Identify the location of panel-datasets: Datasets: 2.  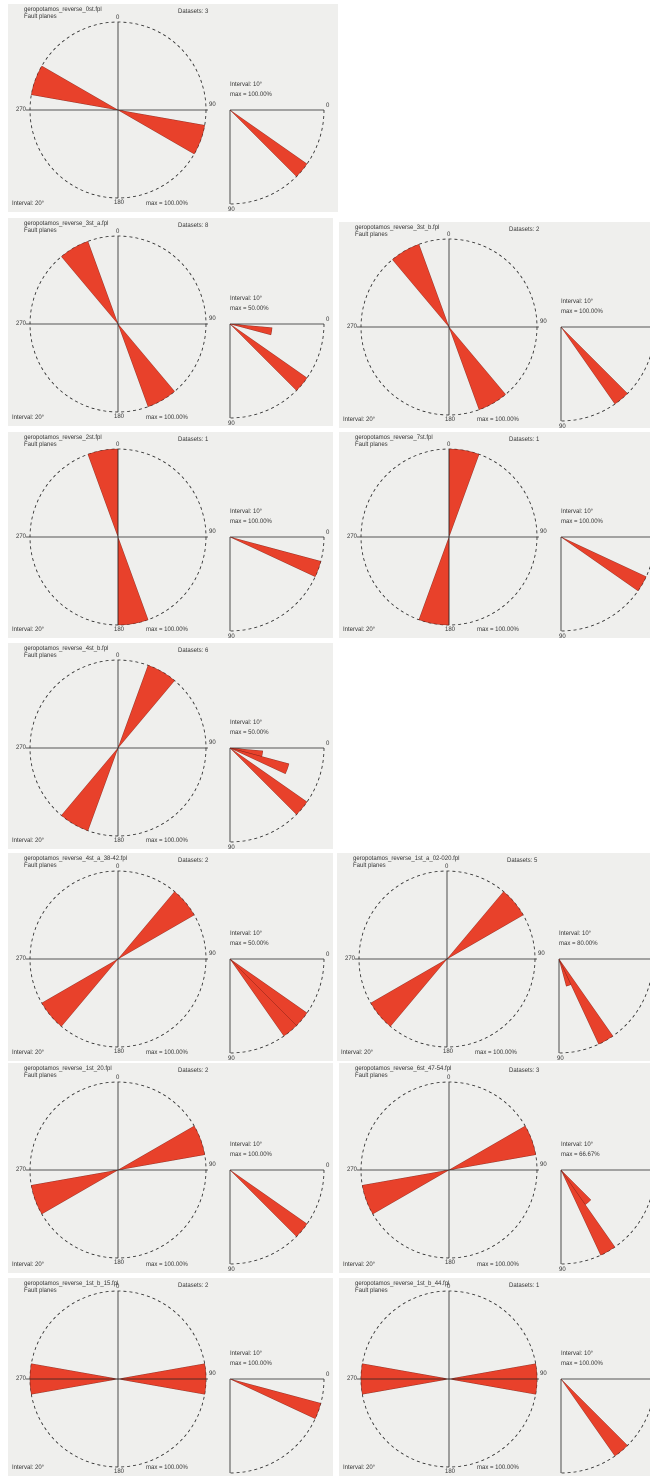
(193, 861).